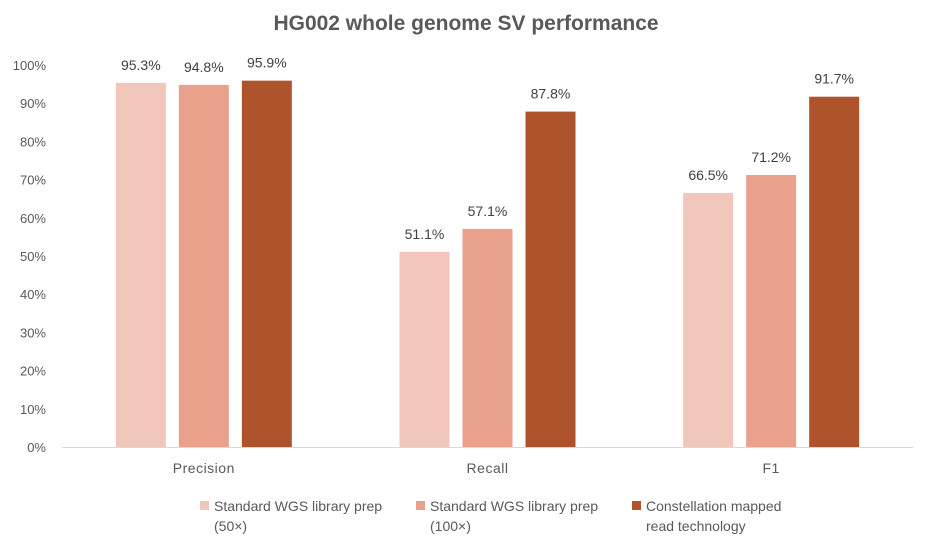  What do you see at coordinates (33, 141) in the screenshot?
I see `y-tick-label: 80%` at bounding box center [33, 141].